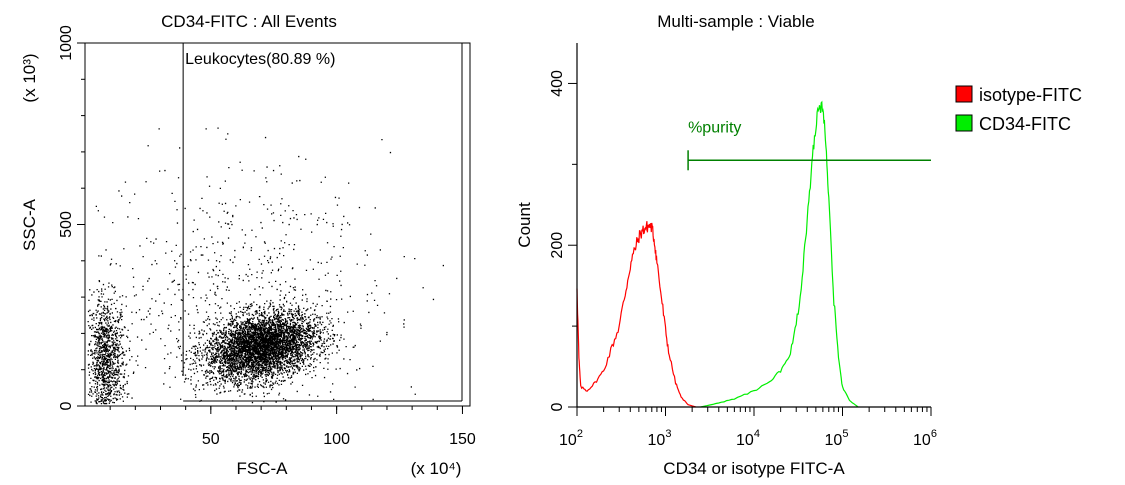 This screenshot has width=1125, height=485. What do you see at coordinates (1018, 109) in the screenshot?
I see `legend: isotype-FITC CD34-FITC` at bounding box center [1018, 109].